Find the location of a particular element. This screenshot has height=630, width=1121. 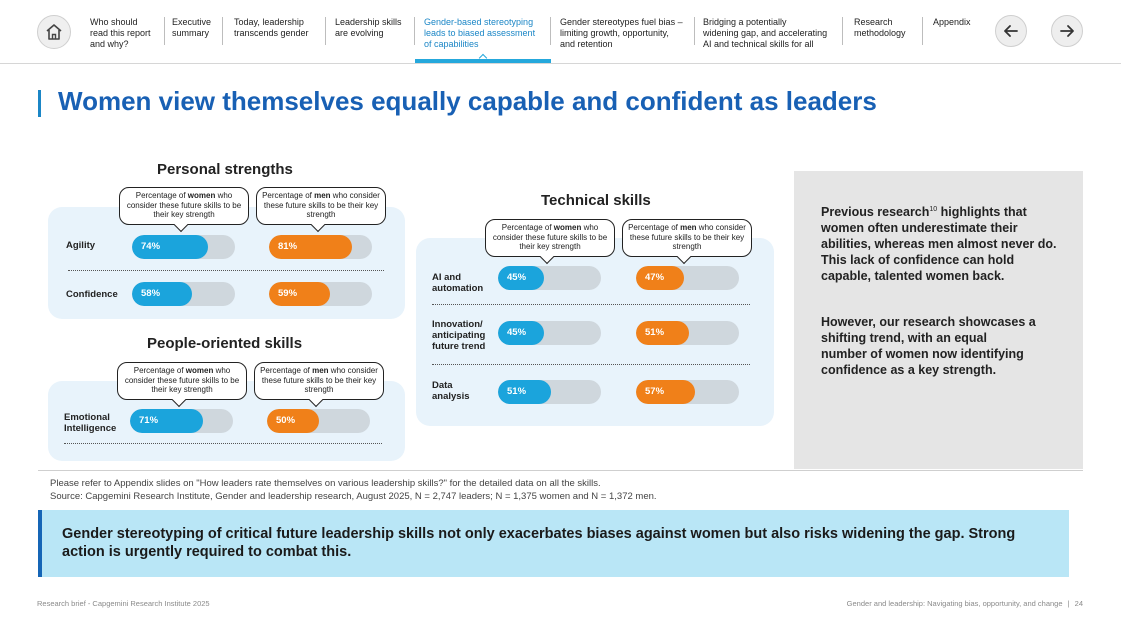

personal-strengths-heading: Personal strengths is located at coordinates (225, 169).